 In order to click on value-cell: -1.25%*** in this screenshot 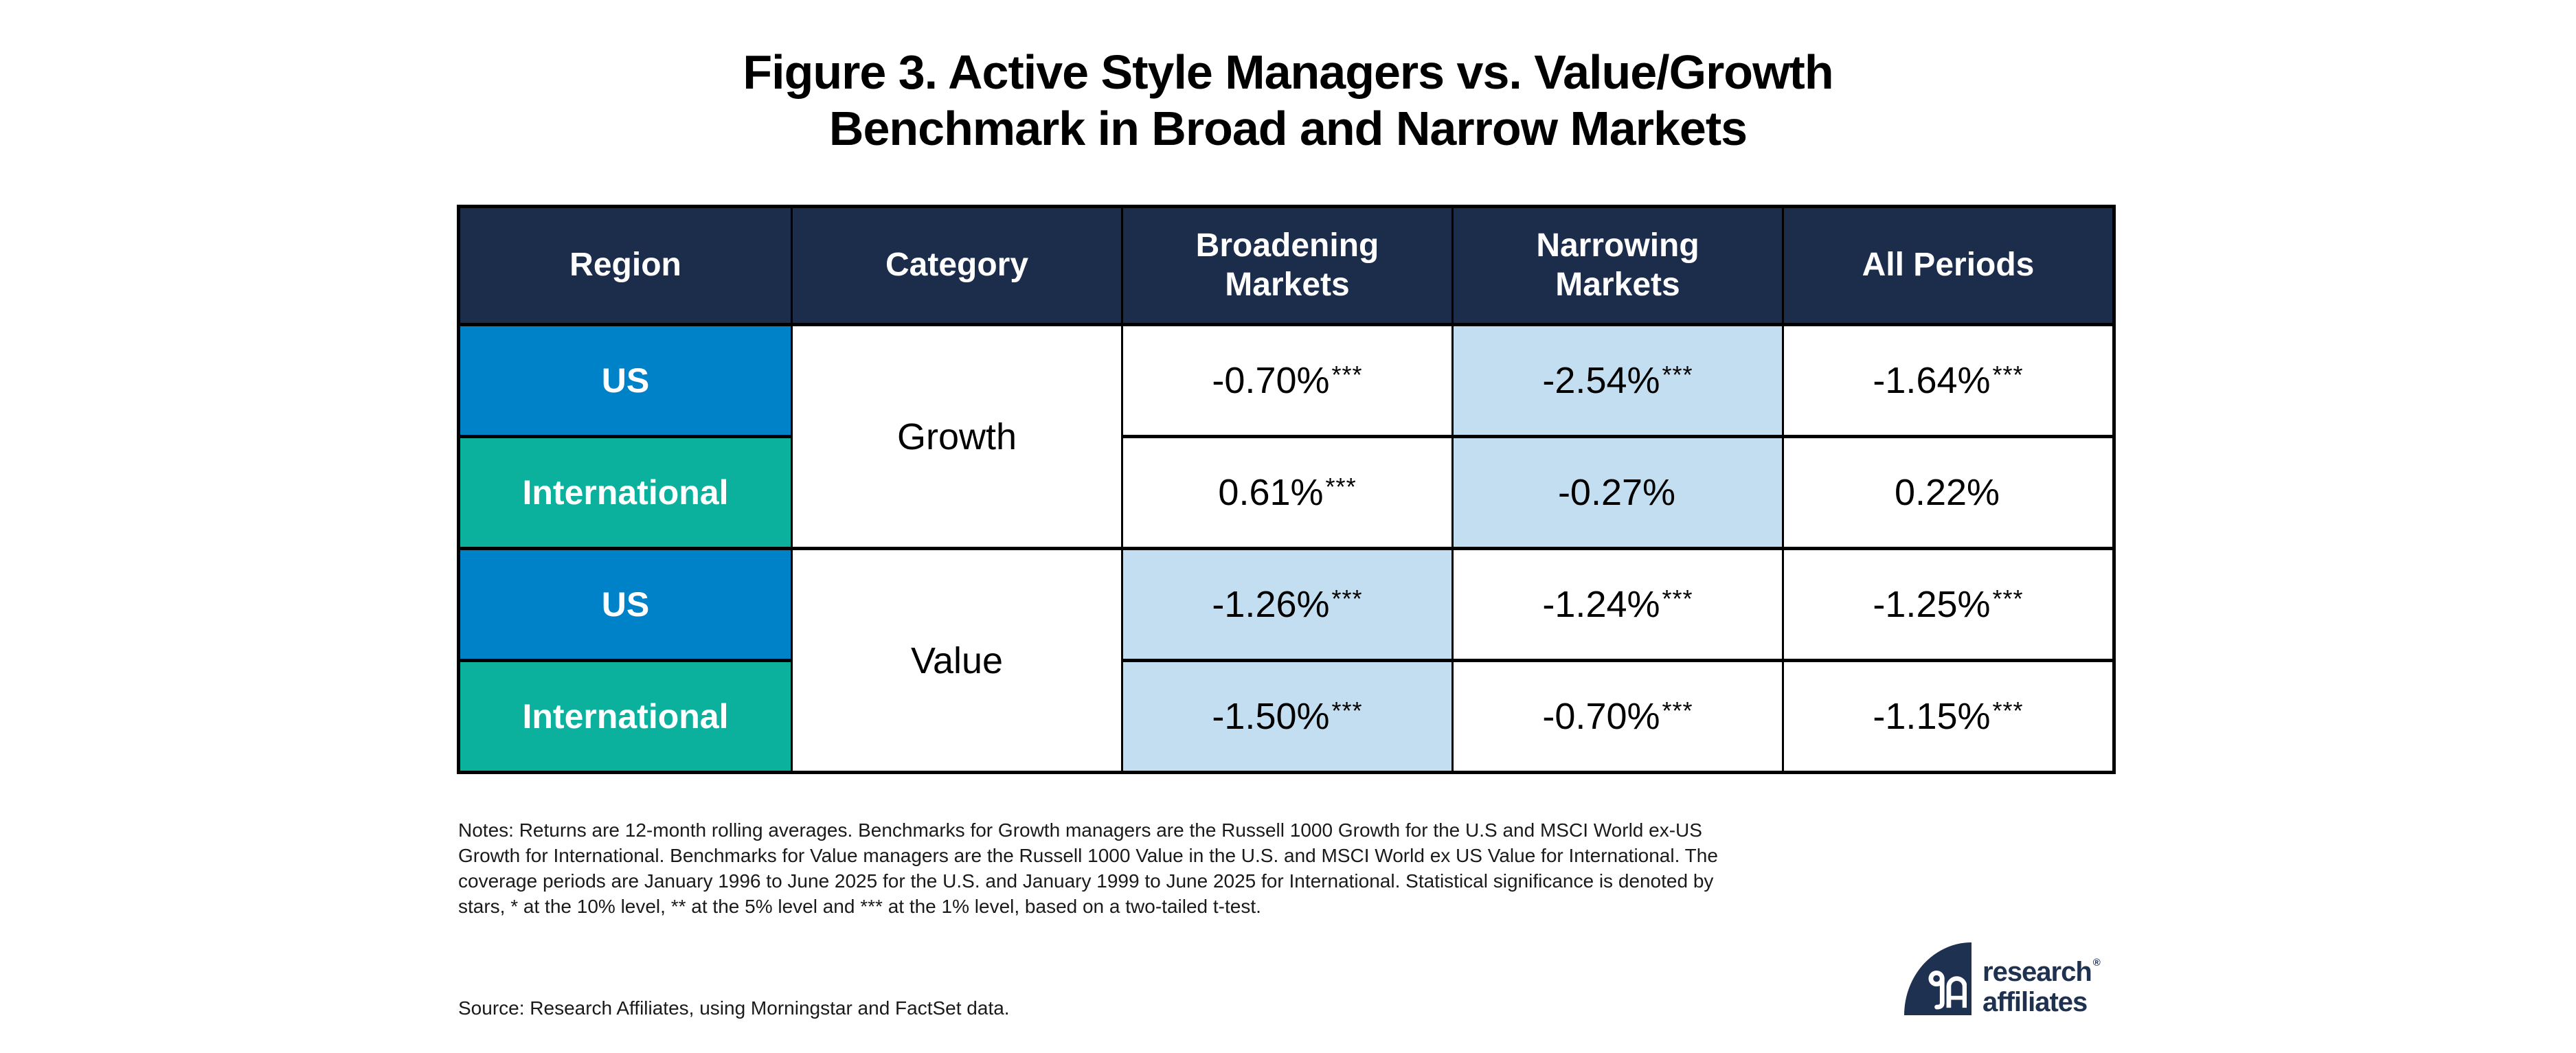, I will do `click(1947, 603)`.